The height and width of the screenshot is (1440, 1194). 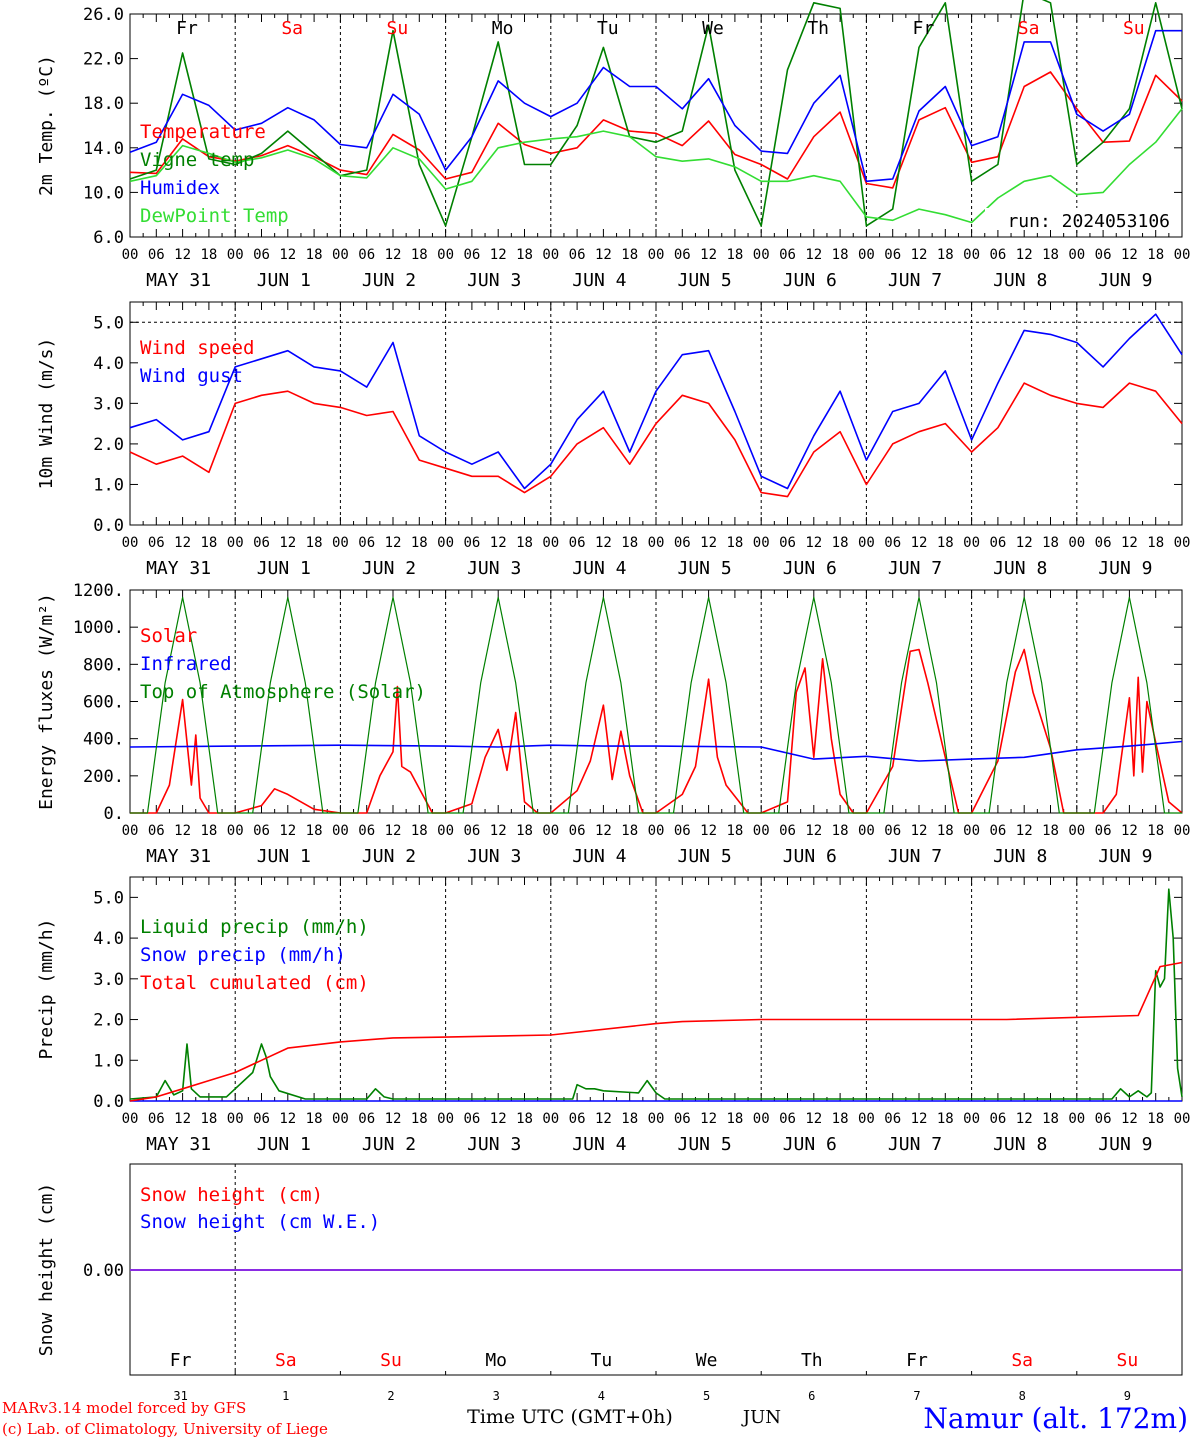 I want to click on footer-model: MARv3.14 model forced by GFS, so click(x=124, y=1408).